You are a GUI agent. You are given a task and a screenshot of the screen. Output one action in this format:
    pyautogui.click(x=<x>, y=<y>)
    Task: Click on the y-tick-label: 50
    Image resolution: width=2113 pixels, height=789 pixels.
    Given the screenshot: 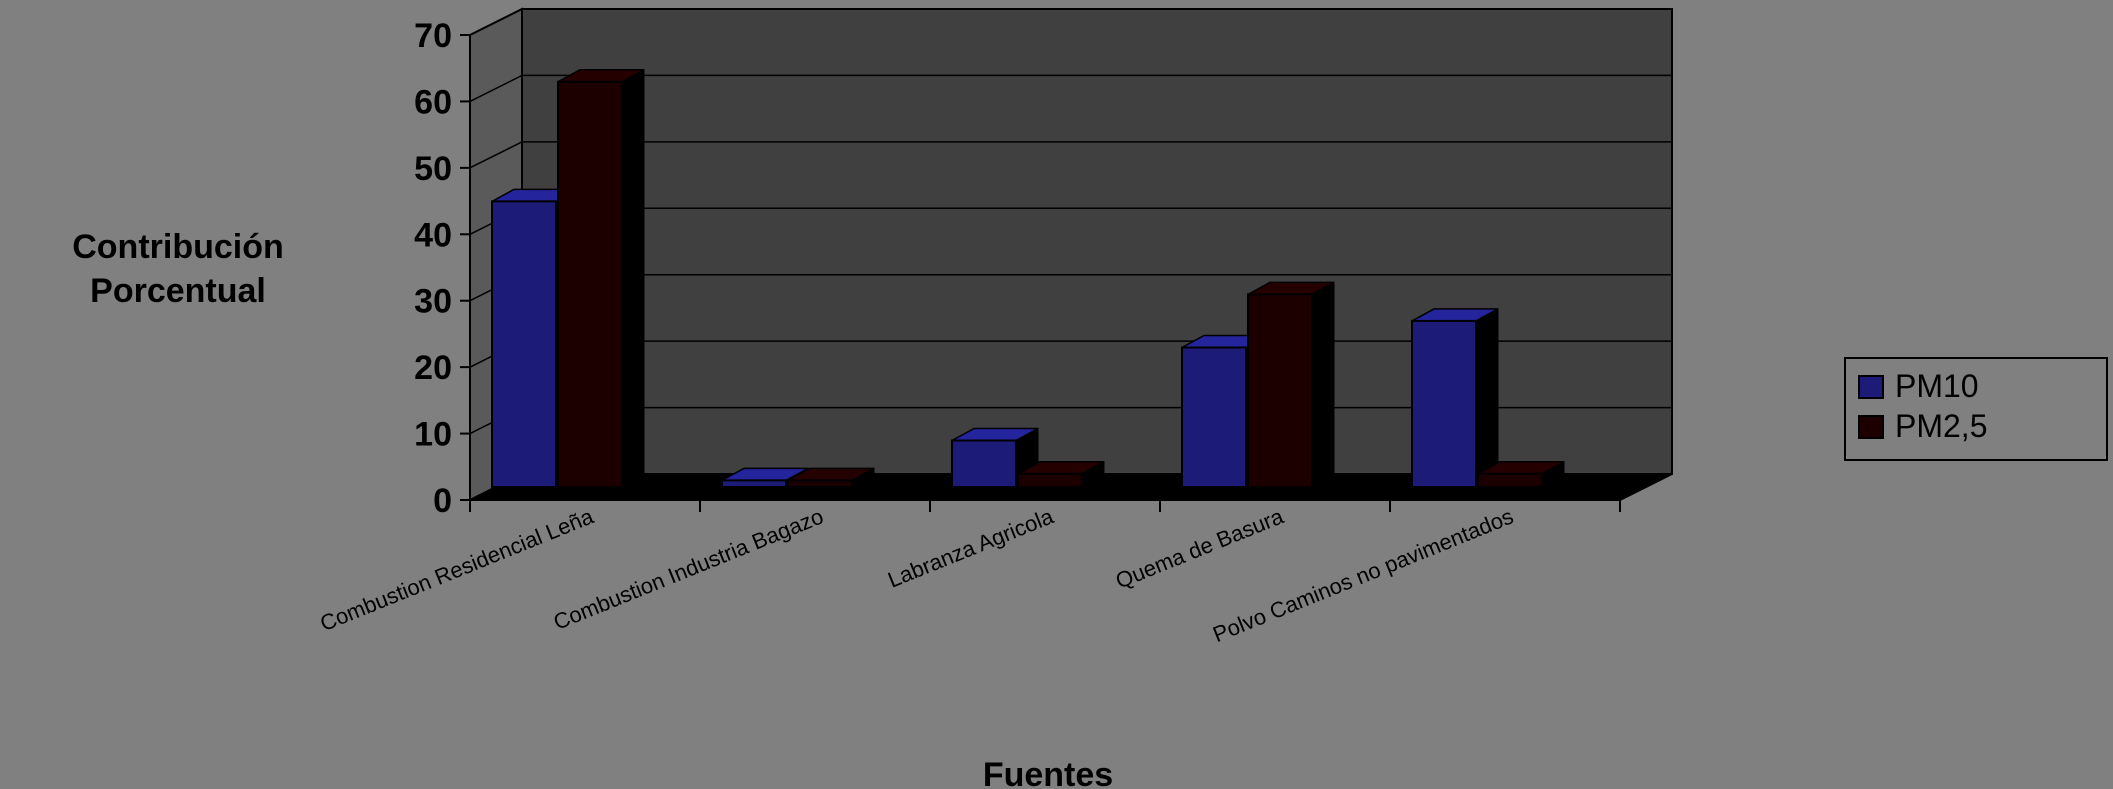 What is the action you would take?
    pyautogui.click(x=433, y=169)
    